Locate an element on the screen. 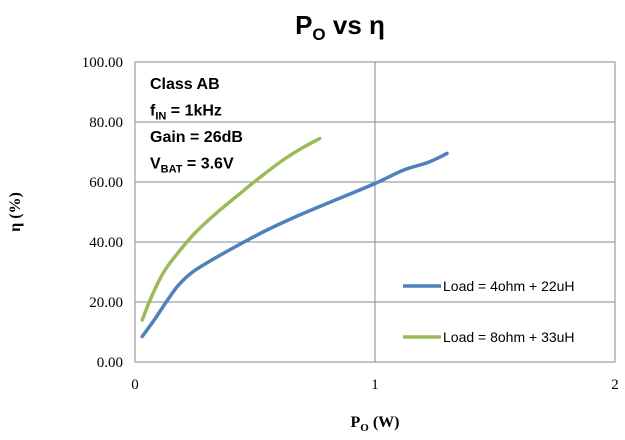 The image size is (625, 440). chart-title-rest: vs η is located at coordinates (355, 25).